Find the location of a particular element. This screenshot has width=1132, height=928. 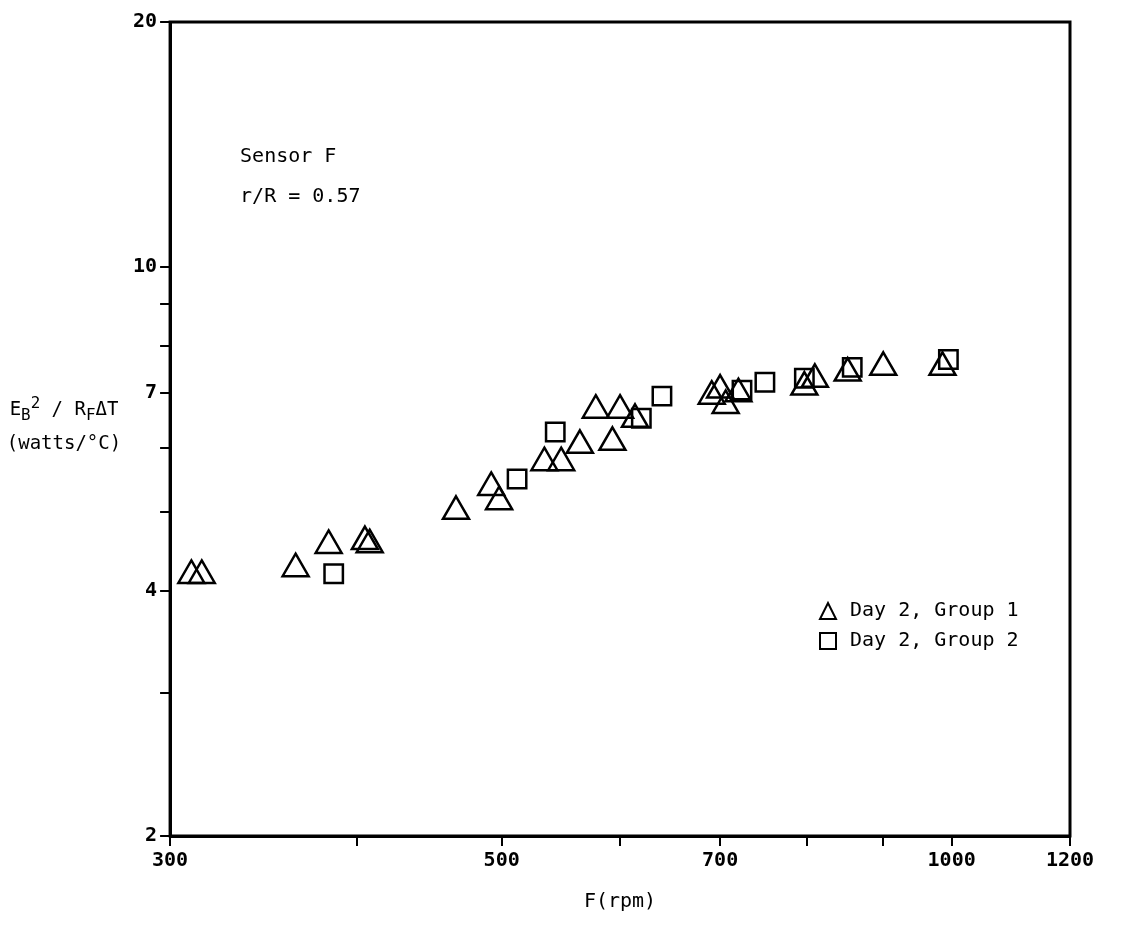

annotation: r/R = 0.57 is located at coordinates (300, 195).